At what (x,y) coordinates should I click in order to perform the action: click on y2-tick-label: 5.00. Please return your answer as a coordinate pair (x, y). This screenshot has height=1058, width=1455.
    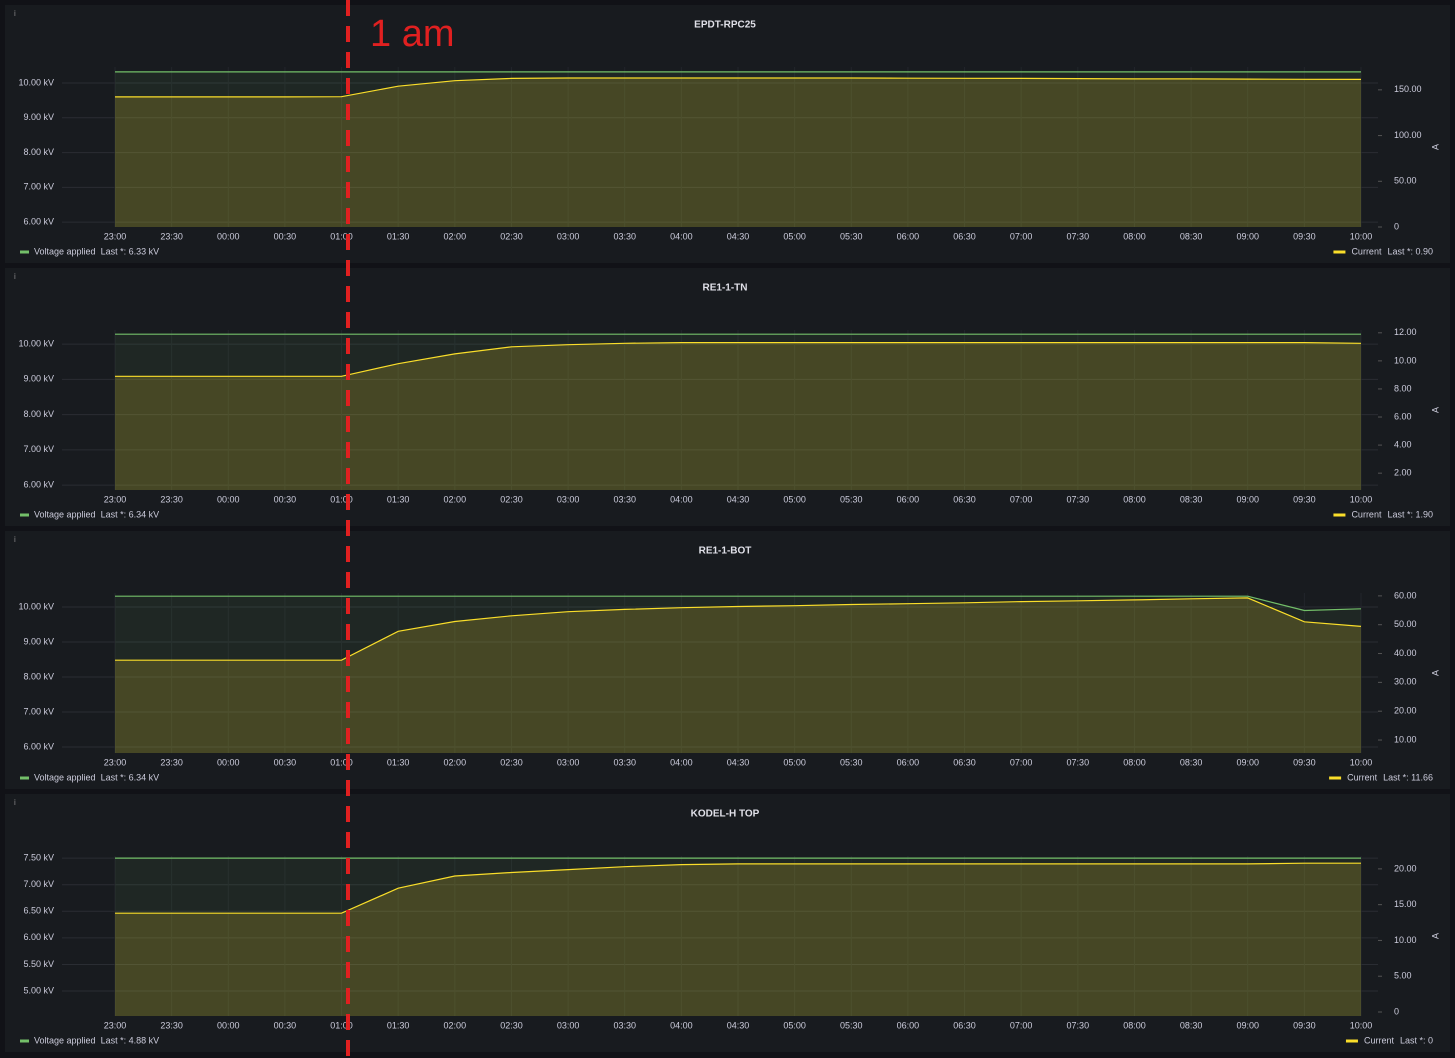
    Looking at the image, I should click on (1403, 976).